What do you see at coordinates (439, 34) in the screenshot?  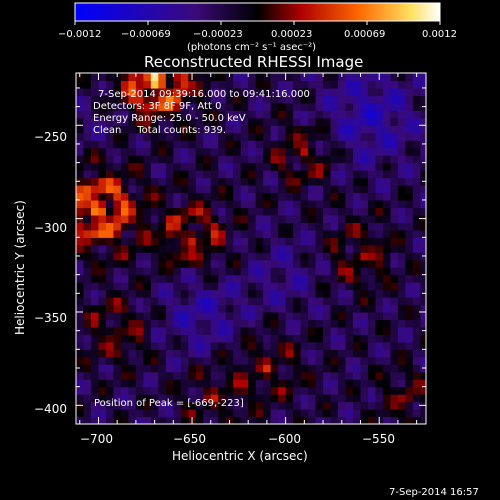 I see `colorbar-tick-label: 0.0012` at bounding box center [439, 34].